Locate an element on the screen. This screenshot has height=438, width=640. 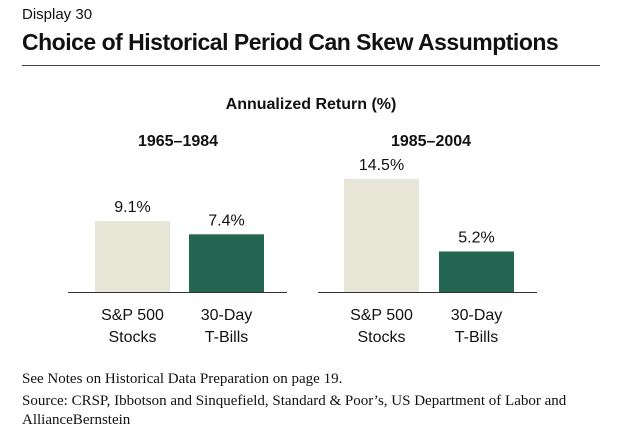
chart-title: Annualized Return (%) is located at coordinates (311, 104).